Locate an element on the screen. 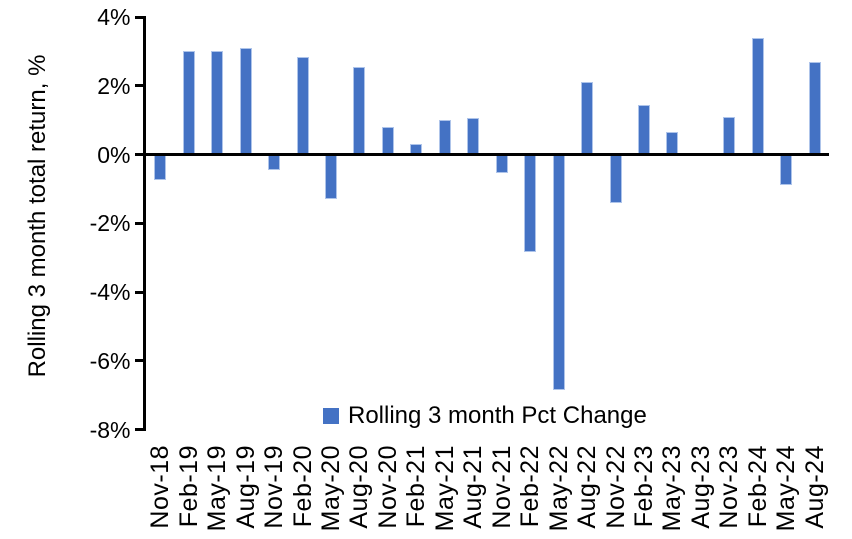 The width and height of the screenshot is (852, 539). x-tick-label: Feb-22 is located at coordinates (530, 486).